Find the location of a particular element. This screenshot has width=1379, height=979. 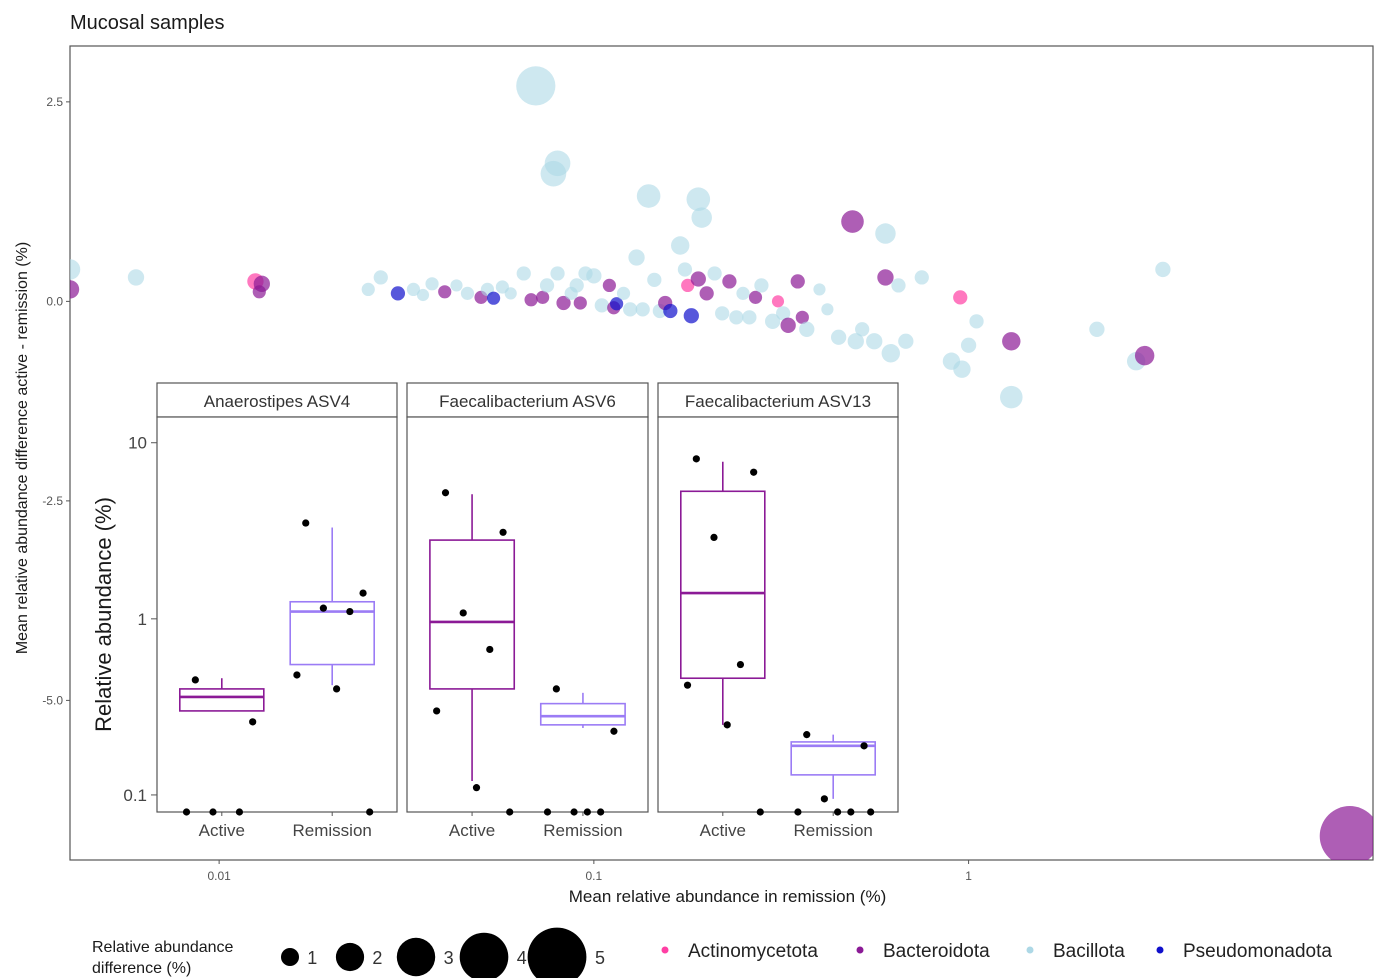

size-legend-key is located at coordinates (557, 952).